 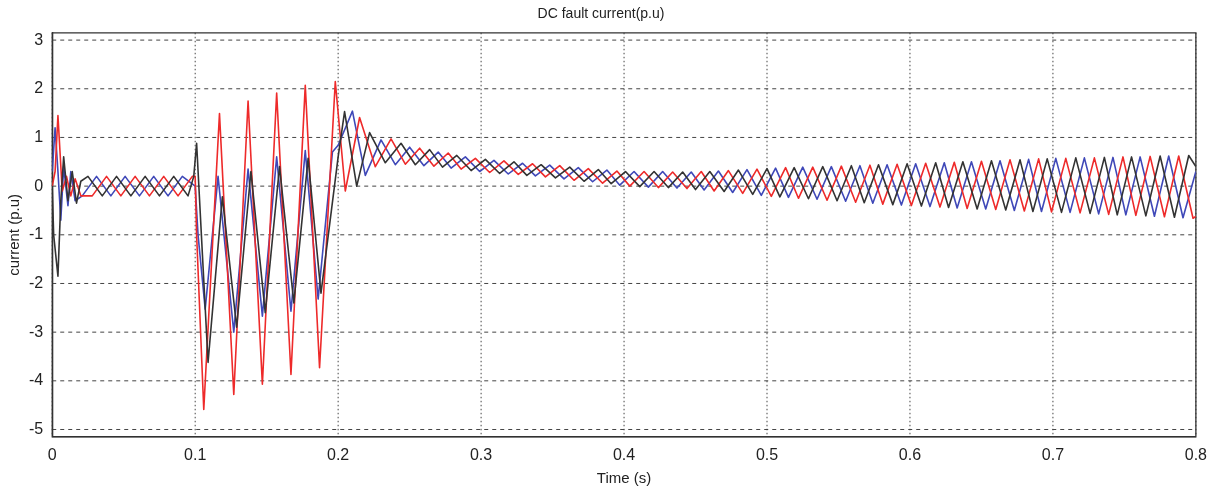 I want to click on x-tick-label: 0.2, so click(x=338, y=454).